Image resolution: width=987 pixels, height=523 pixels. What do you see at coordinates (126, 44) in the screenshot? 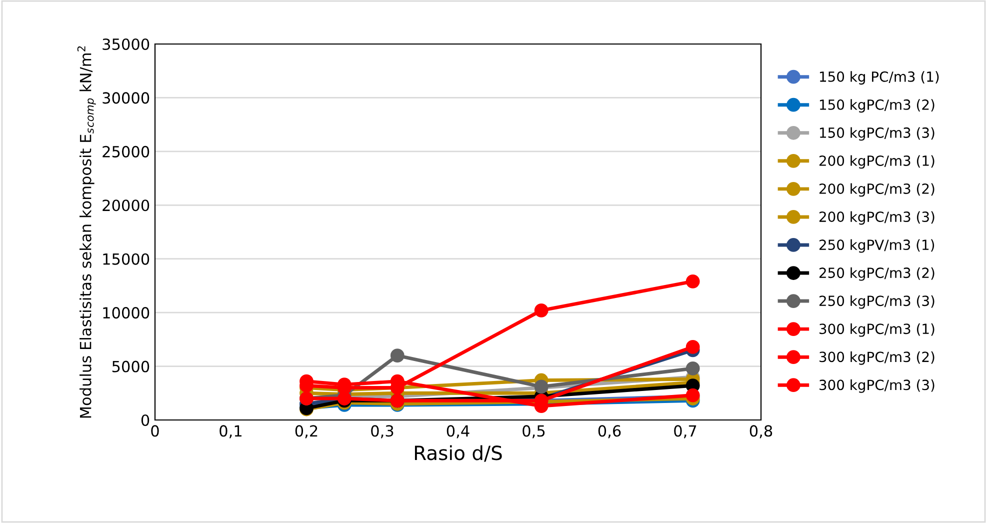
I see `y-tick-label: 35000` at bounding box center [126, 44].